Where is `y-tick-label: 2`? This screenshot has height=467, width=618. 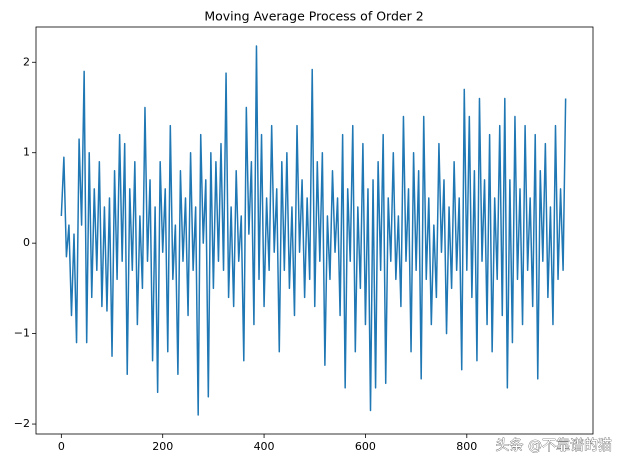 y-tick-label: 2 is located at coordinates (26, 61).